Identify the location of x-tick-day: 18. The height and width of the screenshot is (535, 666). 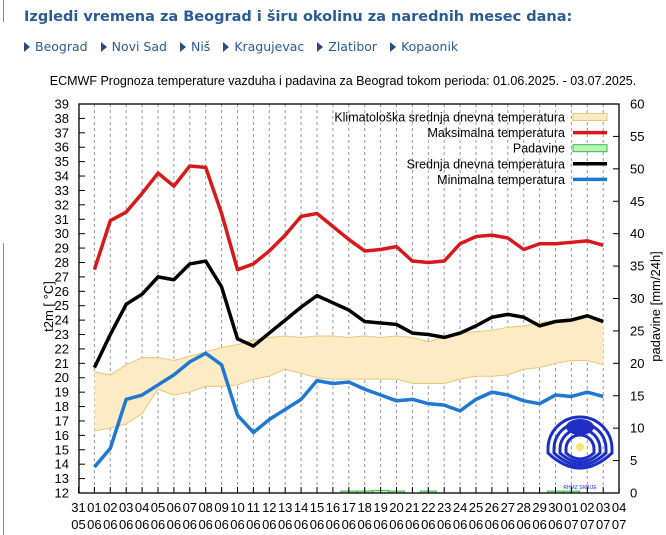
(364, 507).